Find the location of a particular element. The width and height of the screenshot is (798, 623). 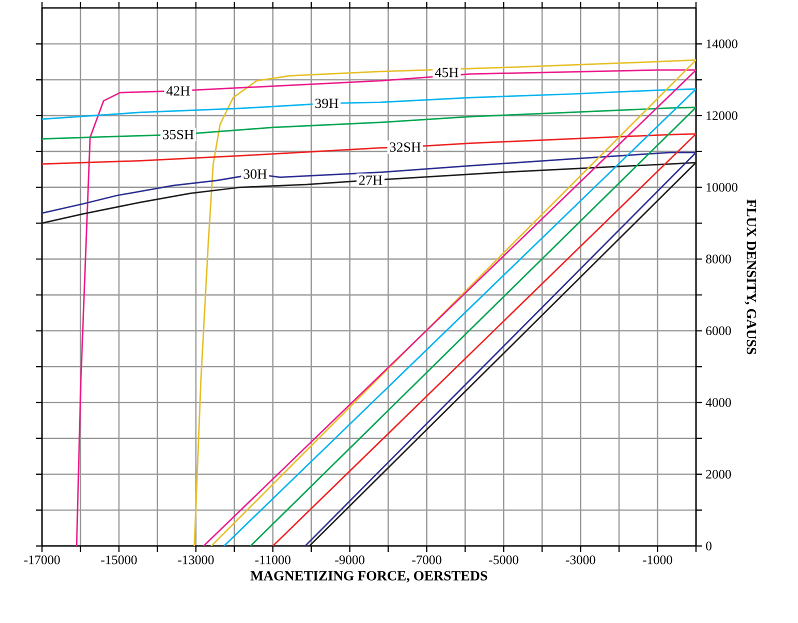

x-tick-label: -7000 is located at coordinates (427, 560).